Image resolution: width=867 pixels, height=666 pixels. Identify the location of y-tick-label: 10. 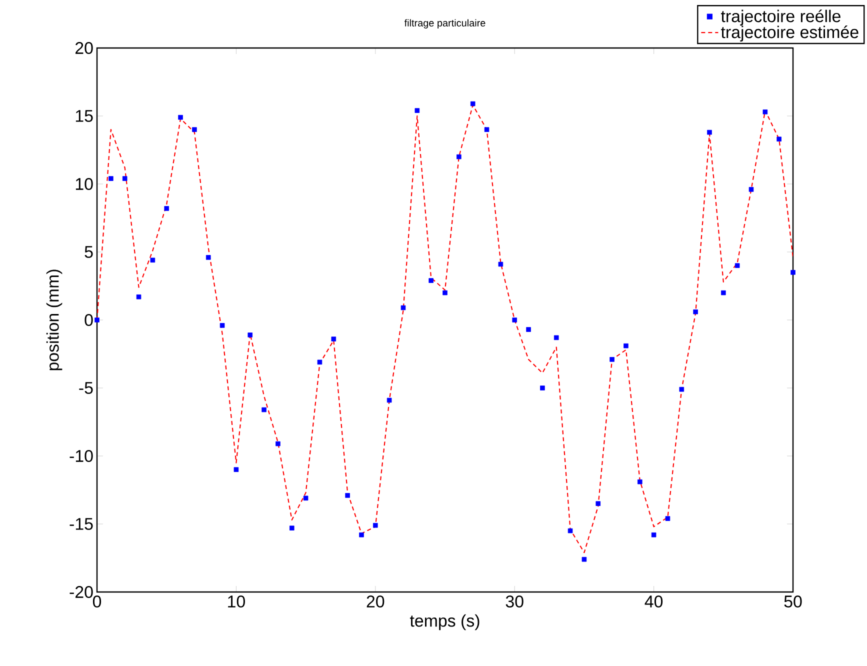
(84, 184).